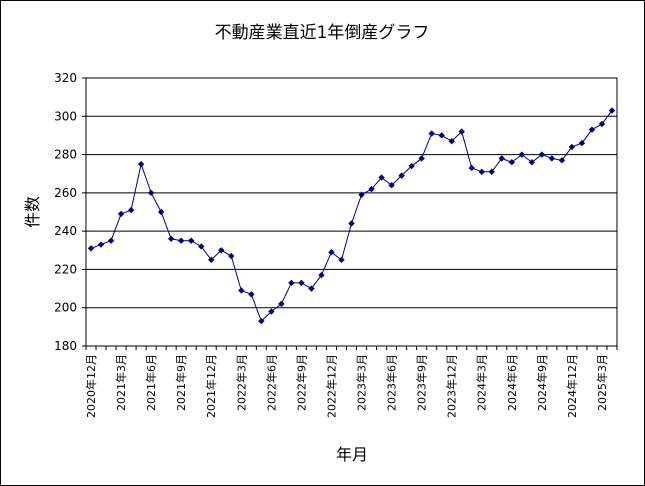 Image resolution: width=645 pixels, height=486 pixels. Describe the element at coordinates (65, 193) in the screenshot. I see `y-tick-label: 260` at that location.